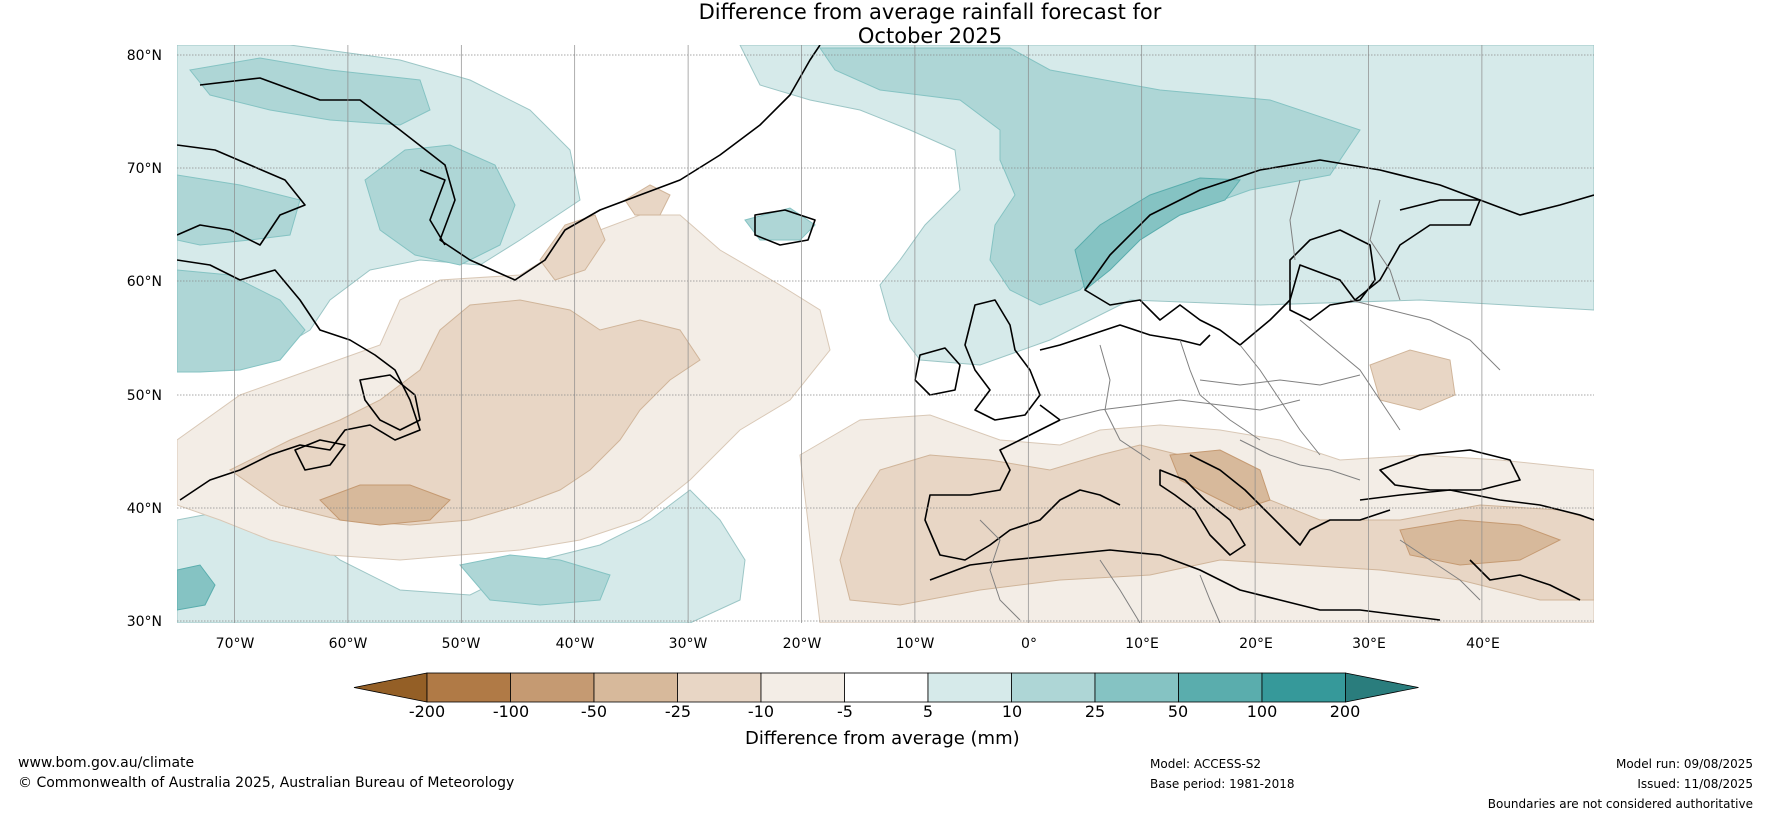 Image resolution: width=1770 pixels, height=816 pixels. Describe the element at coordinates (1002, 360) in the screenshot. I see `coastline-great-britain` at that location.